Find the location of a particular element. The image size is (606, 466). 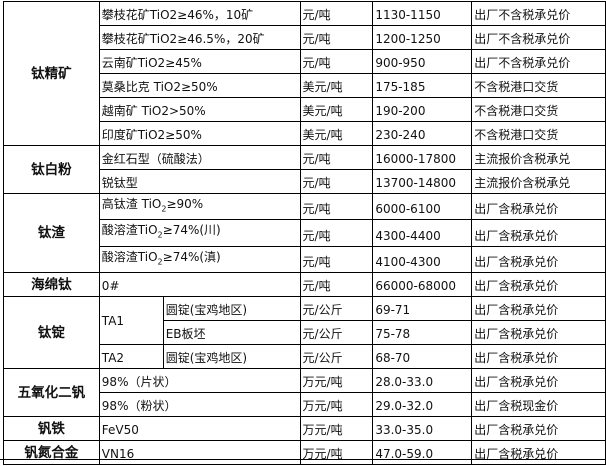

spec-cell: 莫桑比克 TiO2≥50% is located at coordinates (199, 85).